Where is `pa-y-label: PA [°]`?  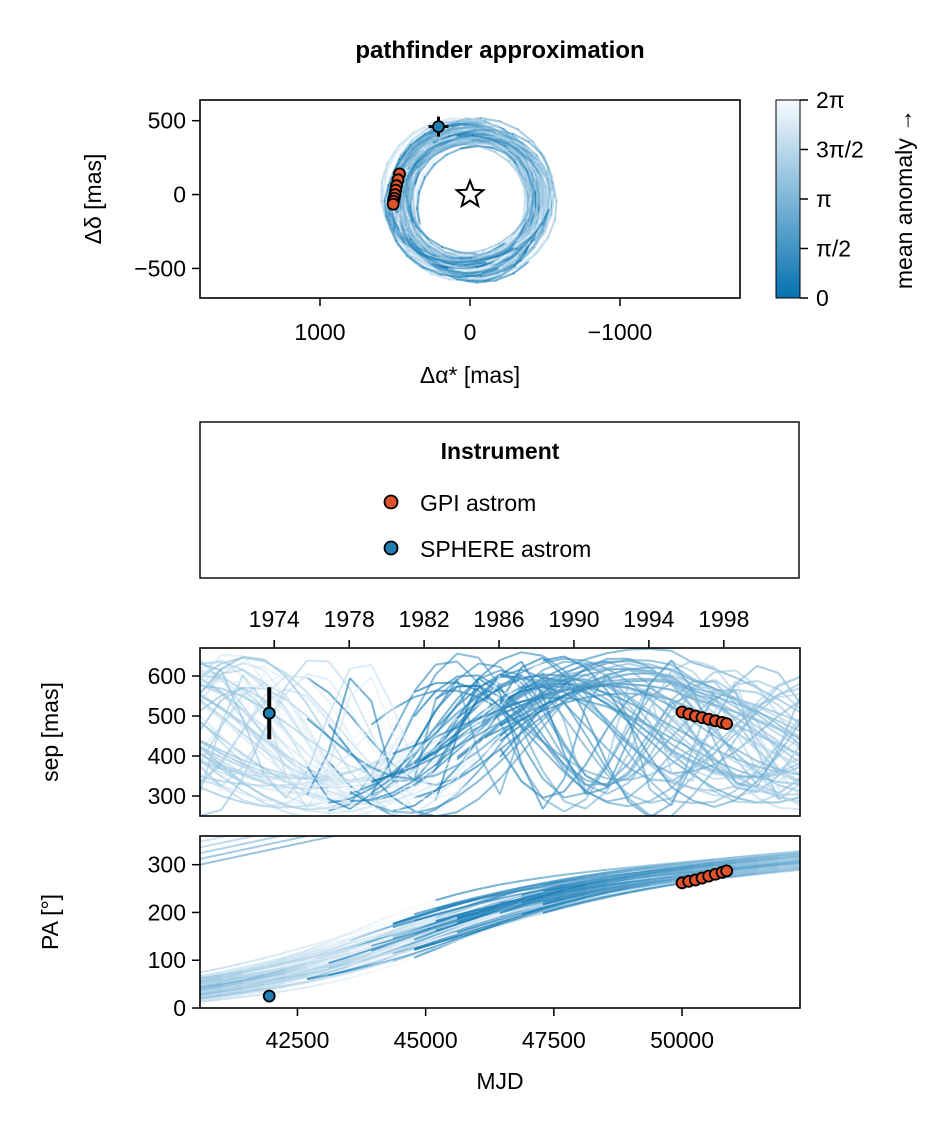
pa-y-label: PA [°] is located at coordinates (50, 922).